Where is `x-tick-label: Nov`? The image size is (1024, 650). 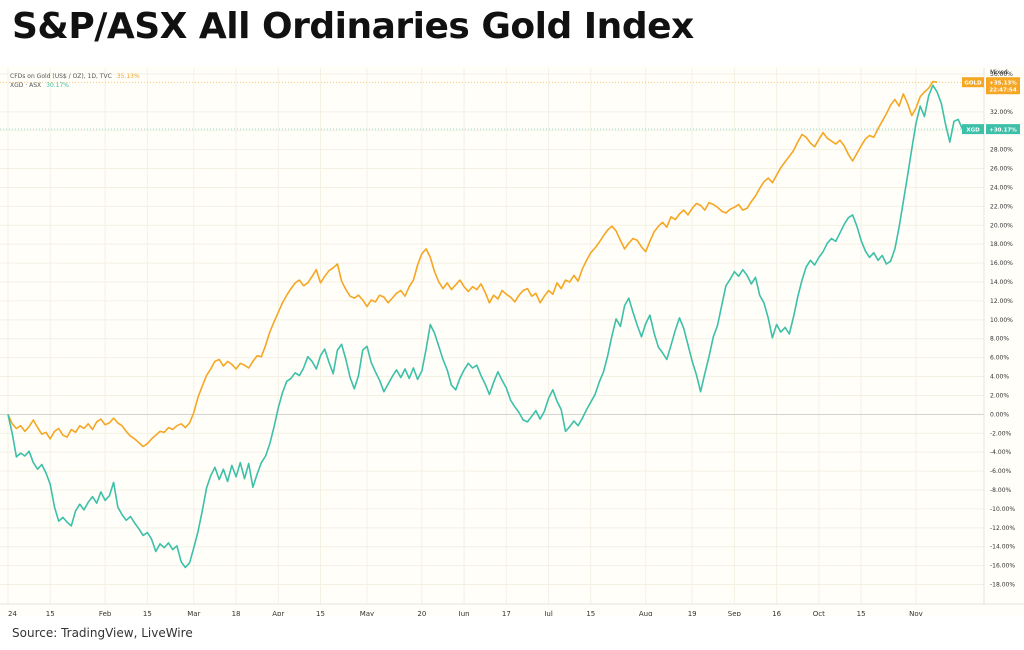 x-tick-label: Nov is located at coordinates (916, 613).